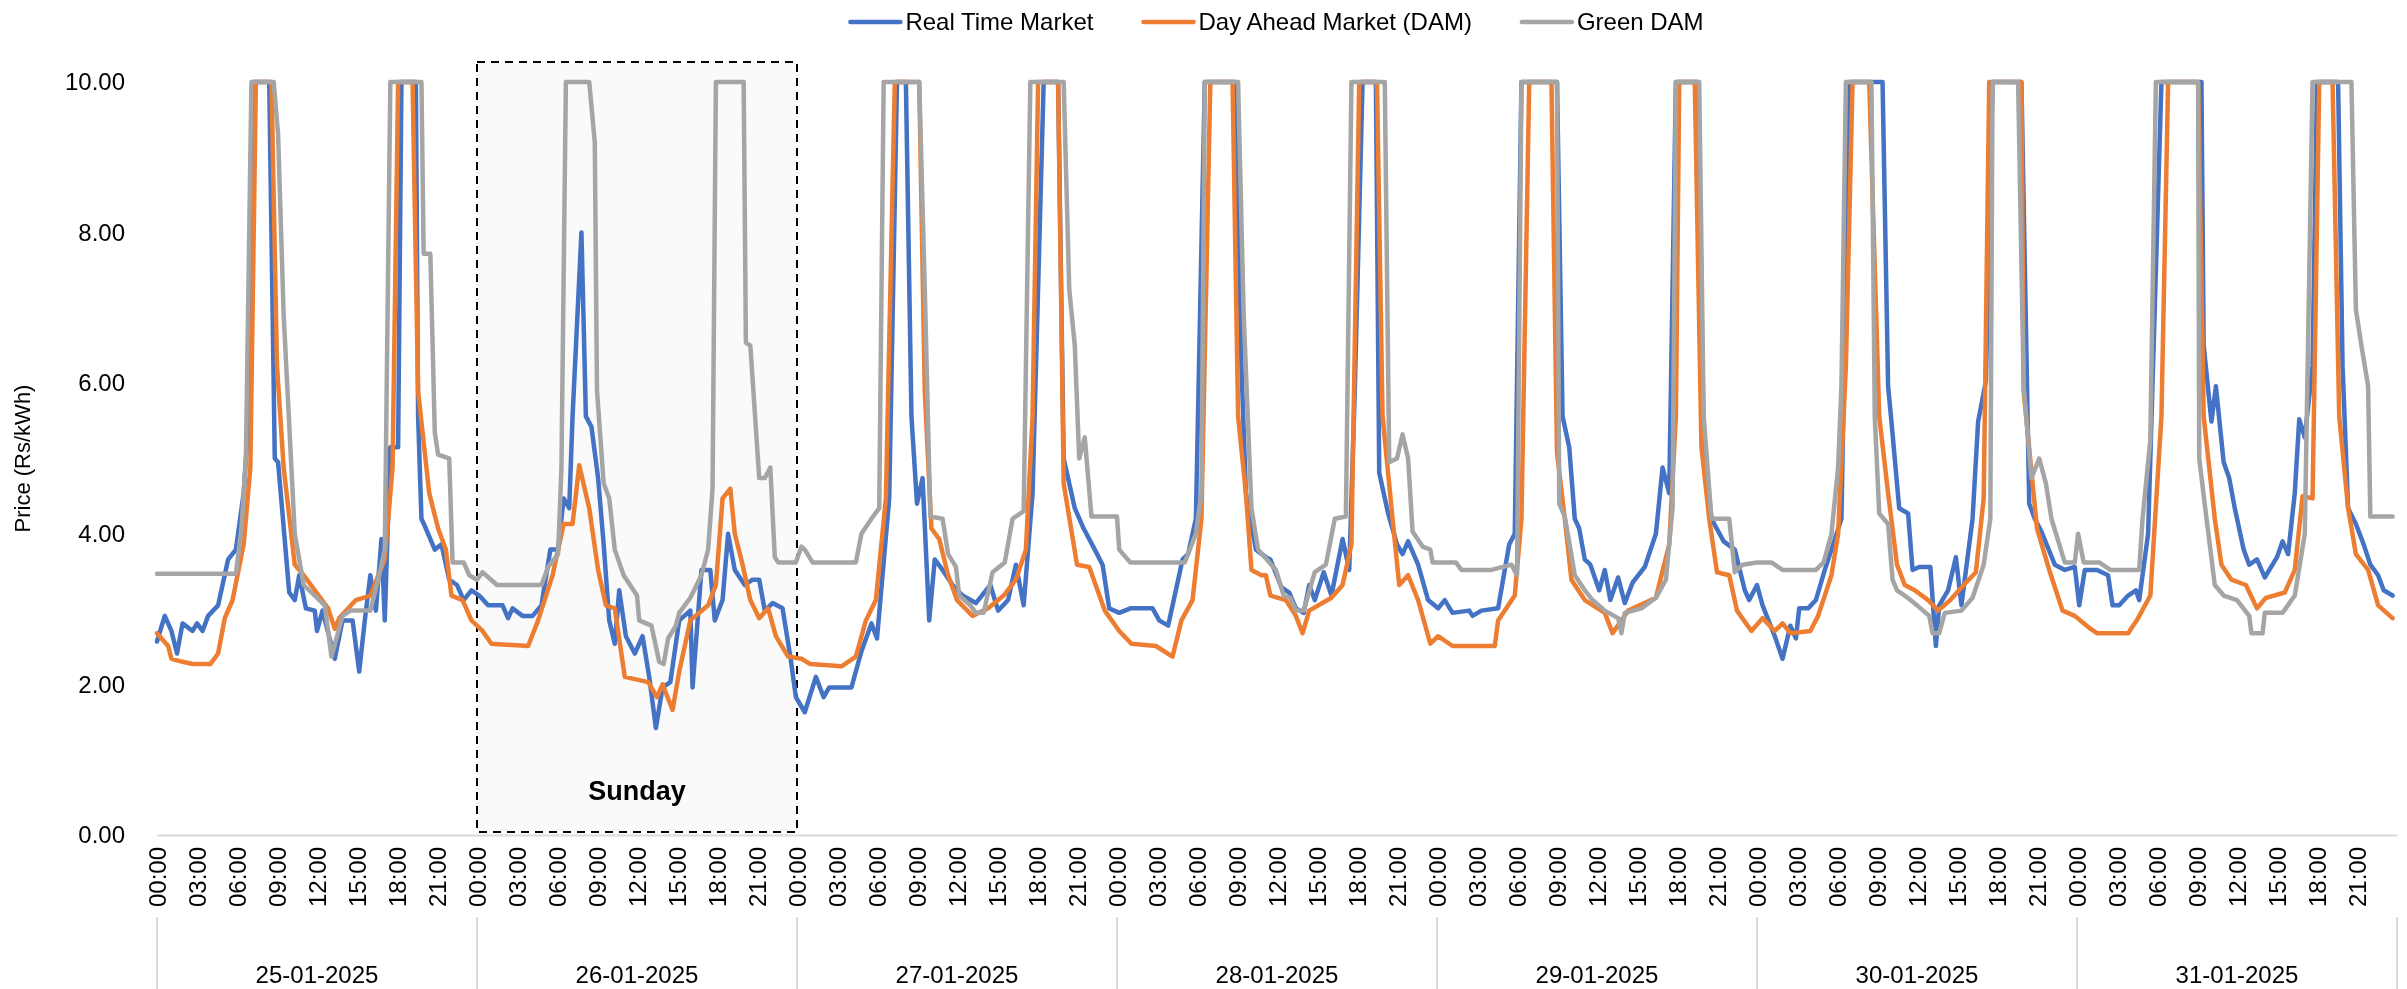 The height and width of the screenshot is (989, 2407). Describe the element at coordinates (101, 835) in the screenshot. I see `y-tick-label: 0.00` at that location.